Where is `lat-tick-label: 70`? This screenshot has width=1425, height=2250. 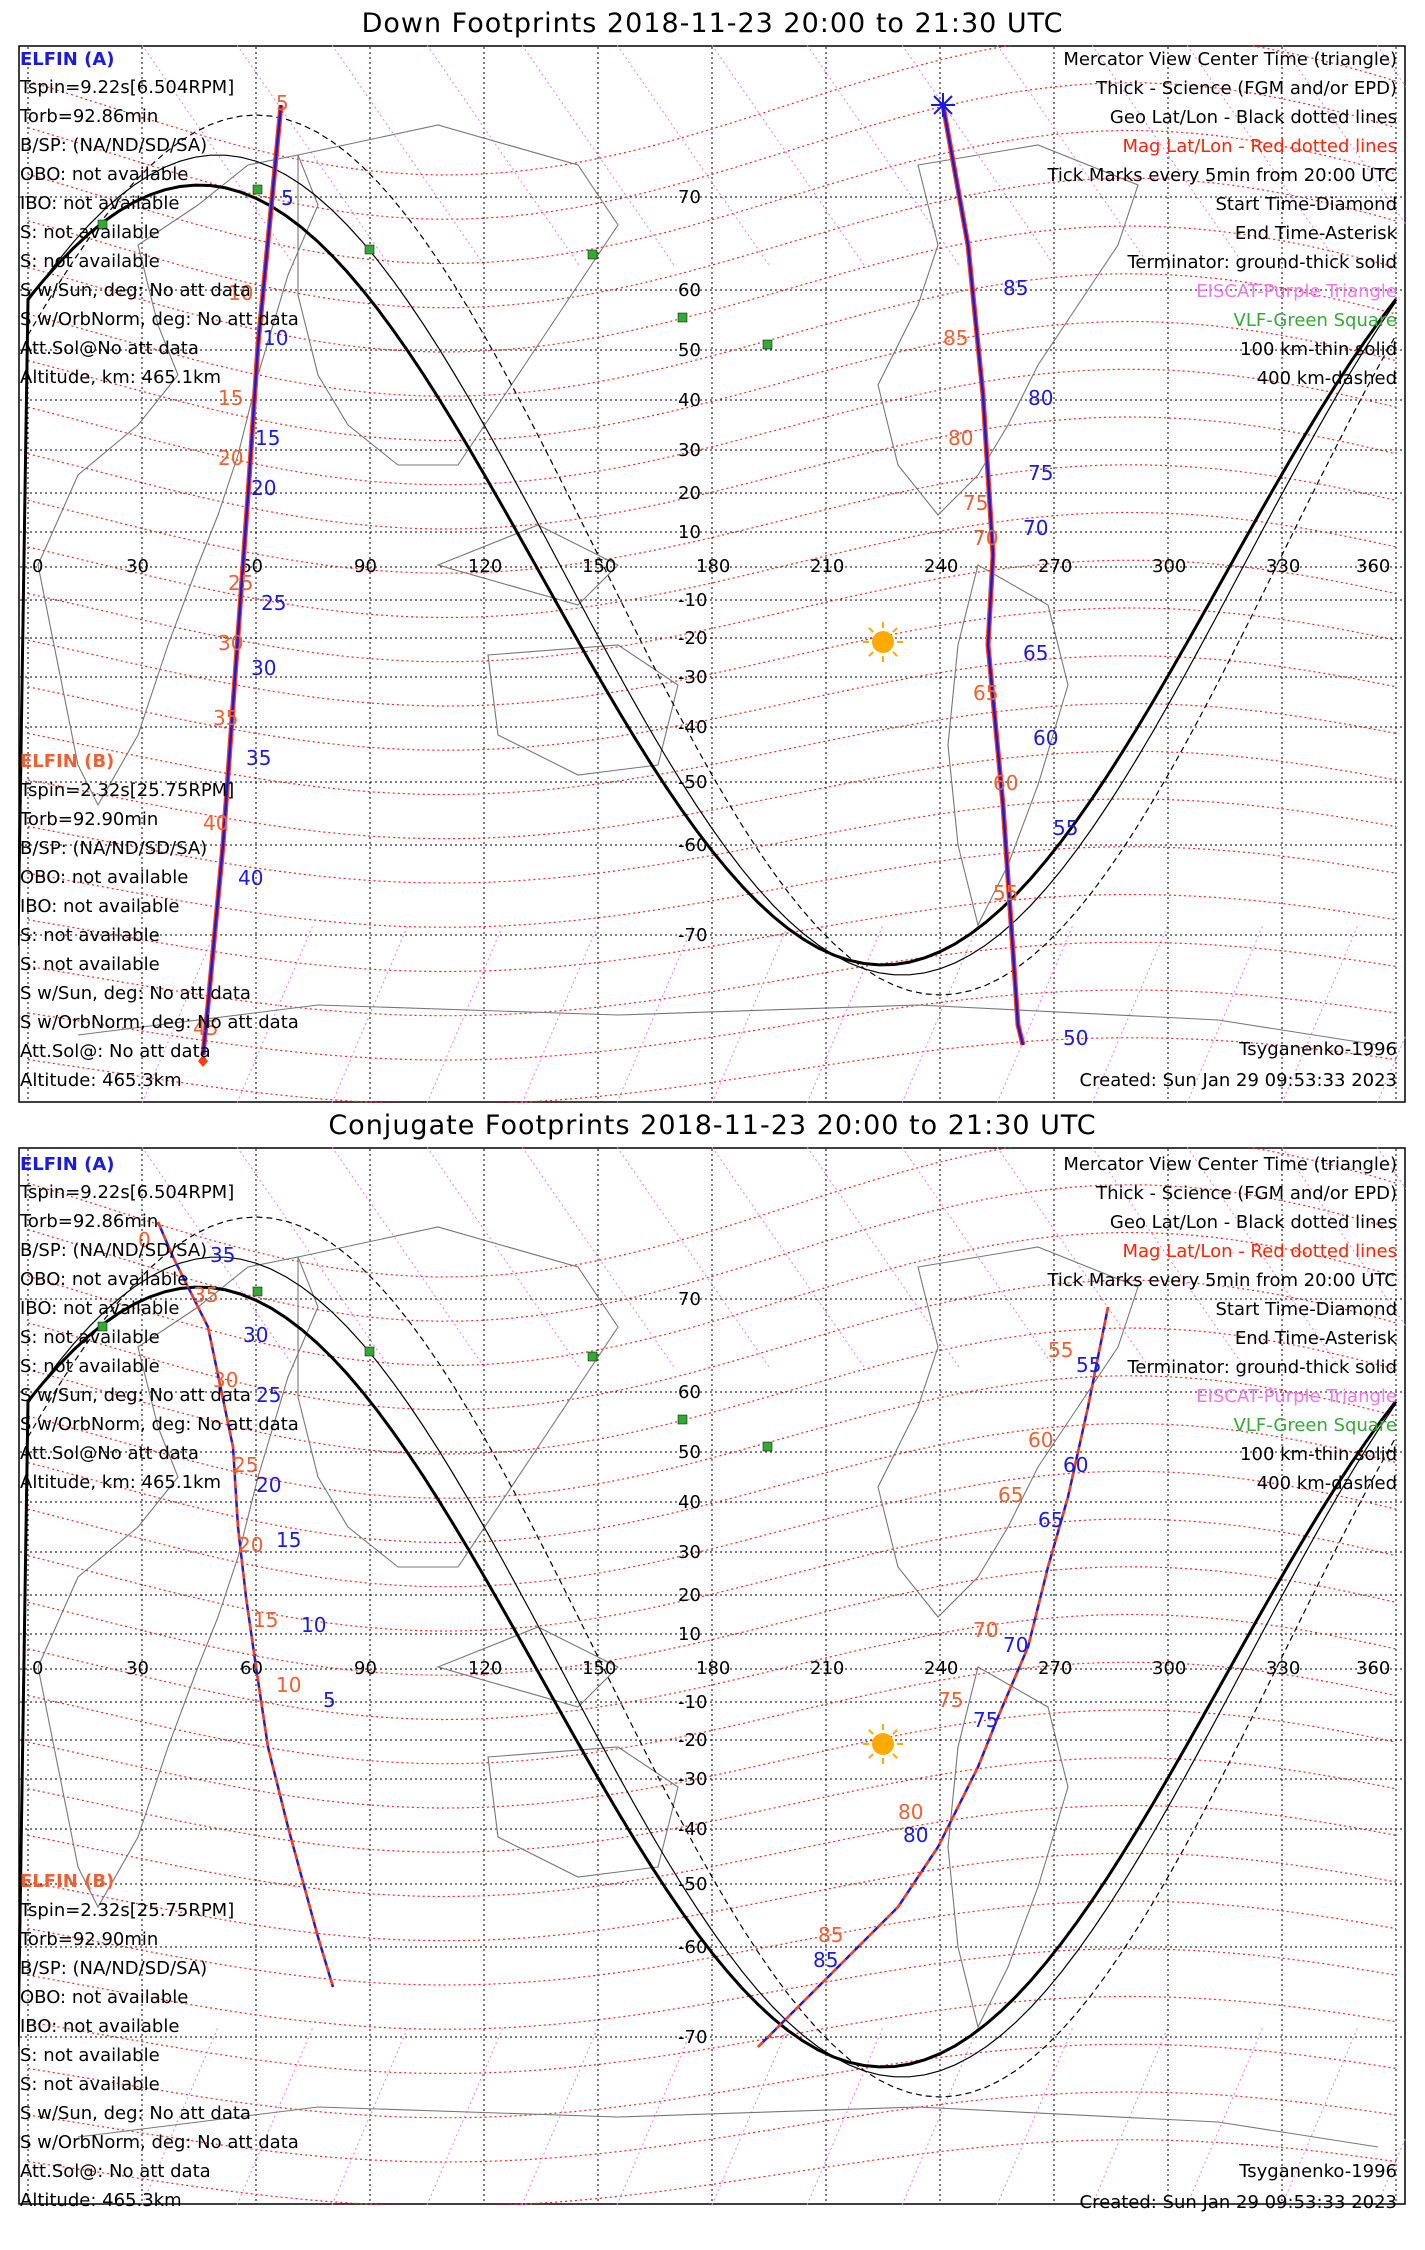 lat-tick-label: 70 is located at coordinates (689, 1299).